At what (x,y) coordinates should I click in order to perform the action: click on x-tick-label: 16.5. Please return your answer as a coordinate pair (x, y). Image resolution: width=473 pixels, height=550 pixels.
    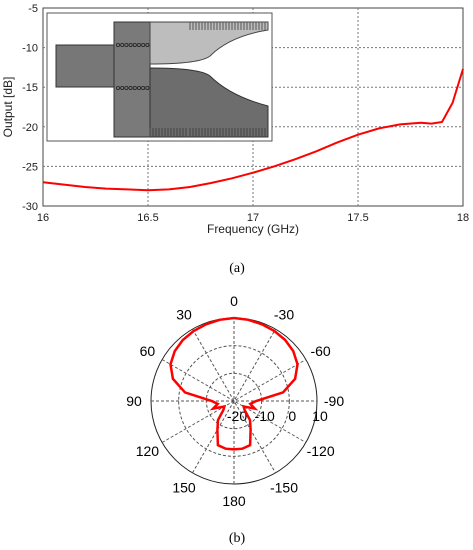
    Looking at the image, I should click on (147, 218).